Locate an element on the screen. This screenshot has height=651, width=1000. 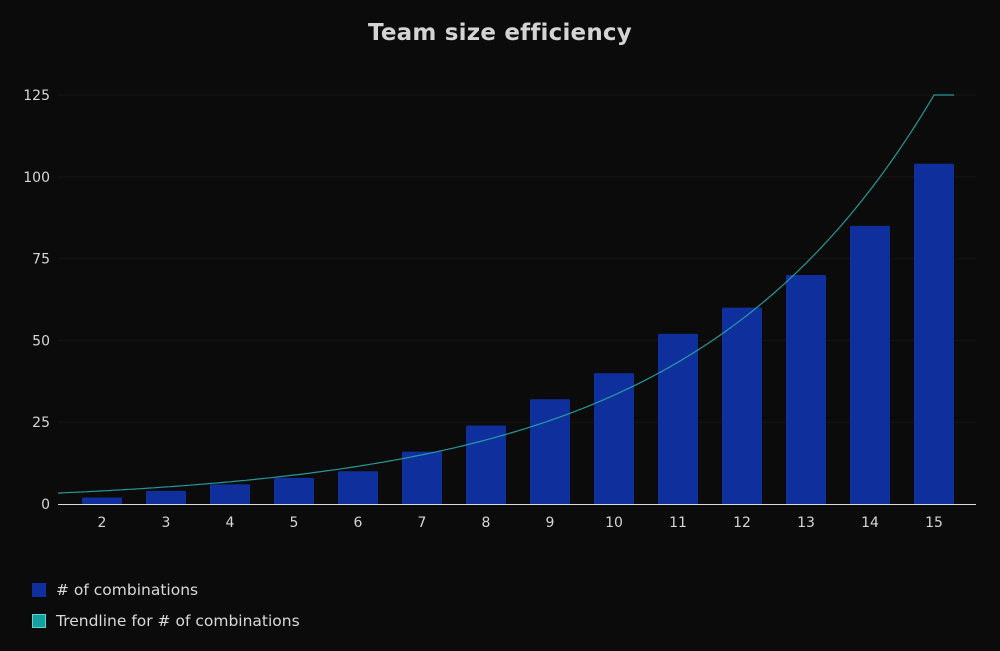
x-tick-label: 3 is located at coordinates (166, 523).